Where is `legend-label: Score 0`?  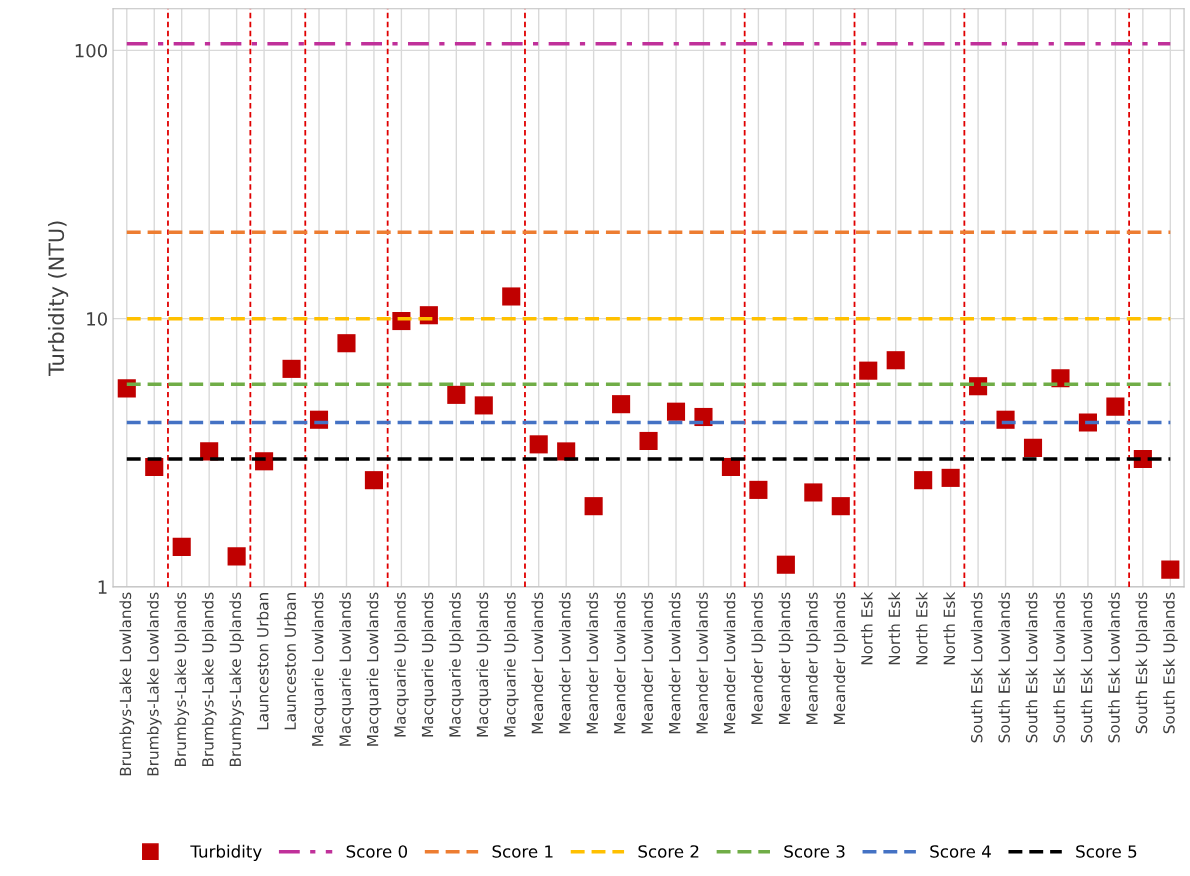
legend-label: Score 0 is located at coordinates (377, 851).